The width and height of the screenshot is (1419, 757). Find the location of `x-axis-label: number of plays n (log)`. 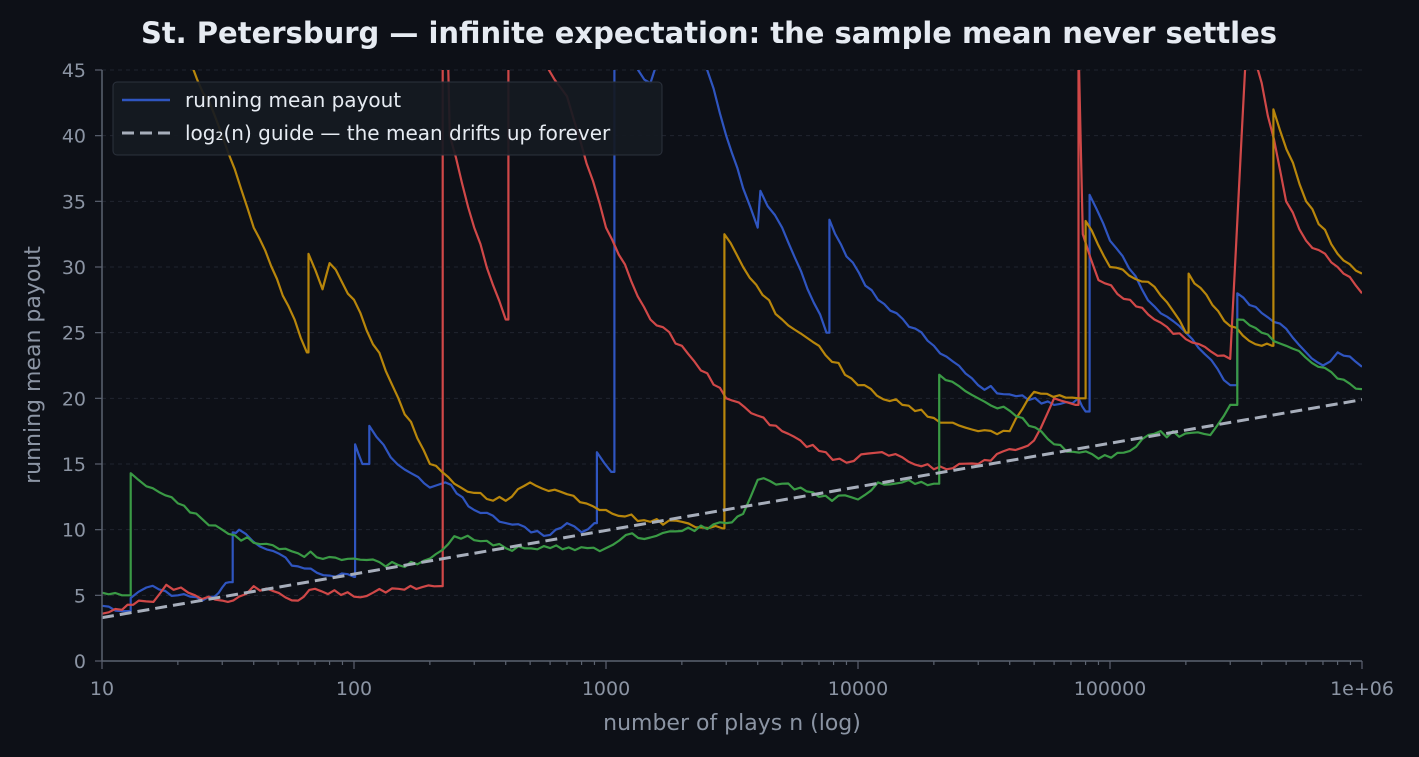

x-axis-label: number of plays n (log) is located at coordinates (732, 723).